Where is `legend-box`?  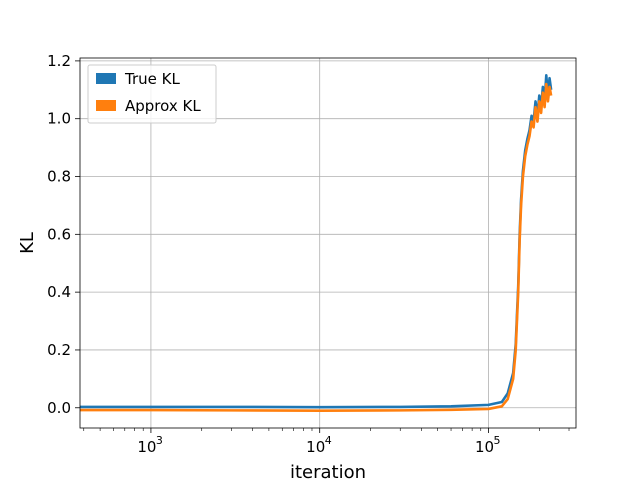 legend-box is located at coordinates (152, 94).